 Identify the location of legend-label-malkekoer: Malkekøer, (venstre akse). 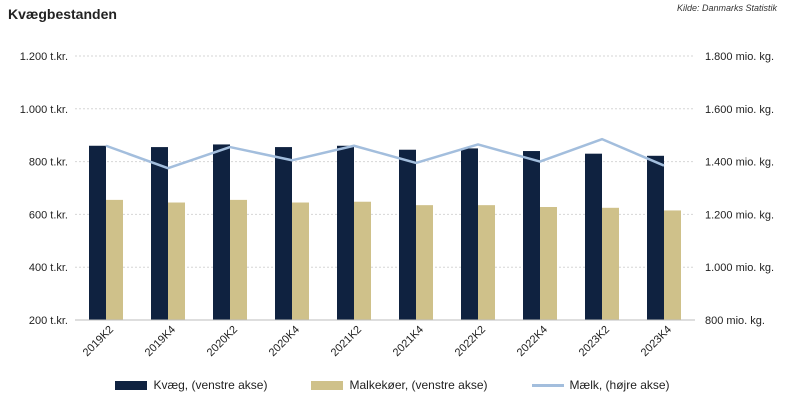
(418, 385).